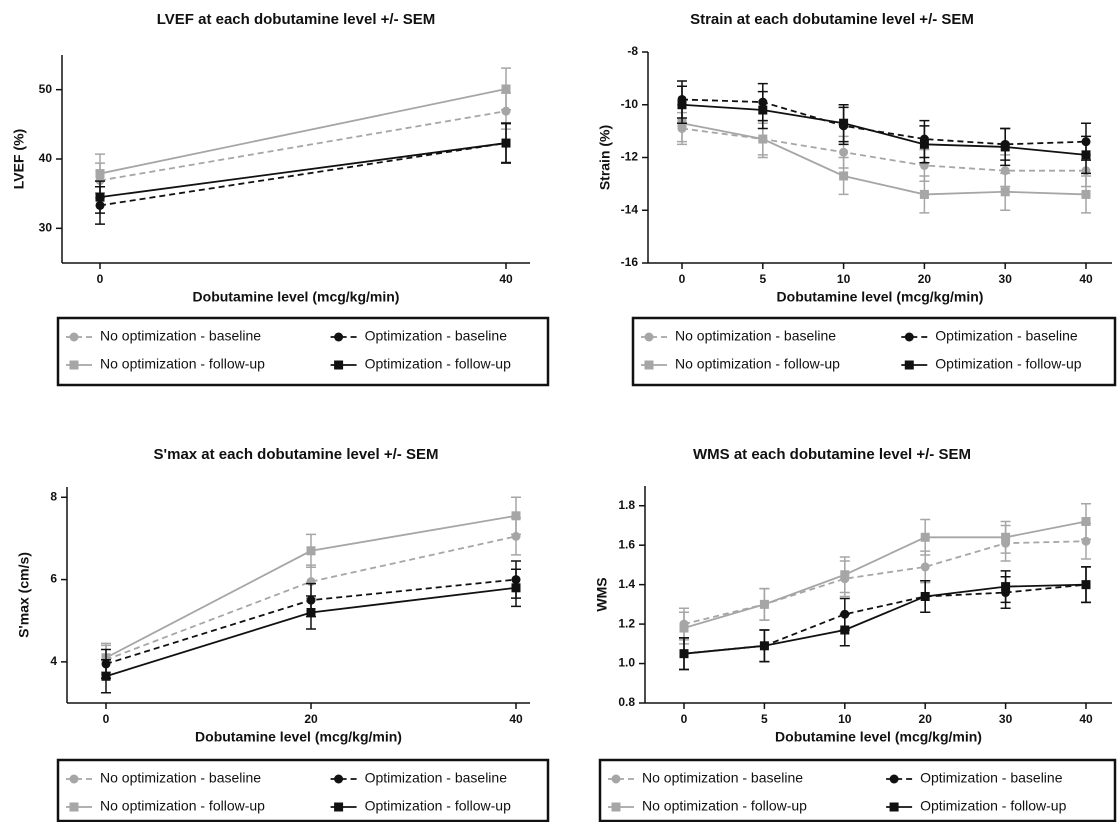 Image resolution: width=1118 pixels, height=822 pixels. Describe the element at coordinates (626, 623) in the screenshot. I see `y-tick-label: 1.2` at that location.